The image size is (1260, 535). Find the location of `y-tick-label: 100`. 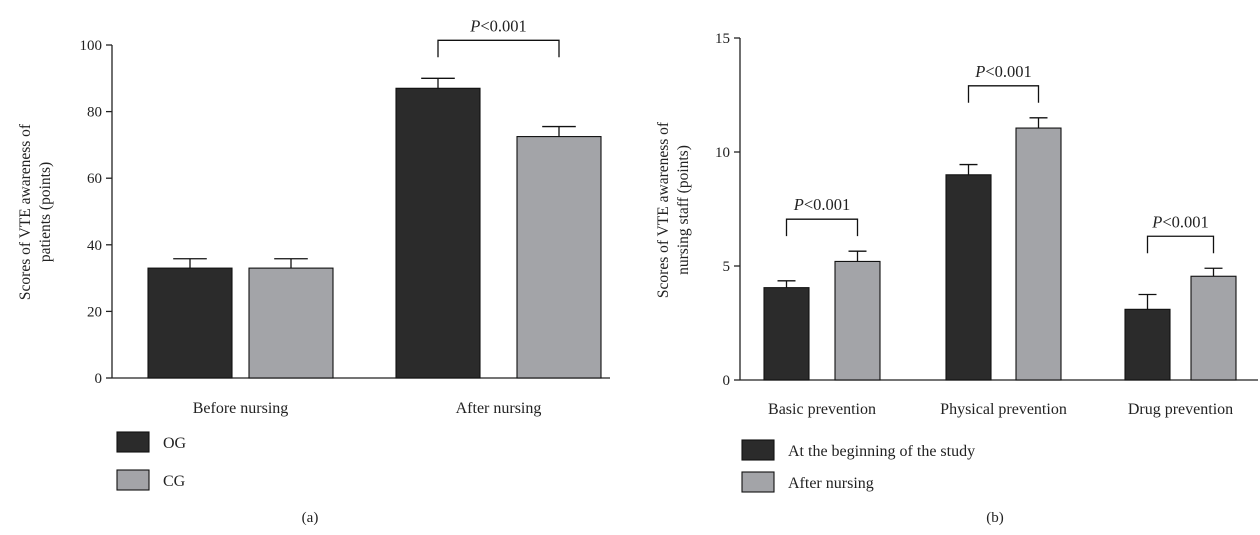

y-tick-label: 100 is located at coordinates (91, 46).